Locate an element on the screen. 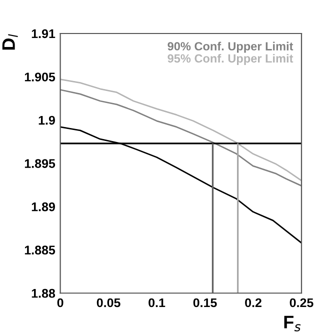 This screenshot has width=335, height=335. y-tick-label: 1.885 is located at coordinates (40, 250).